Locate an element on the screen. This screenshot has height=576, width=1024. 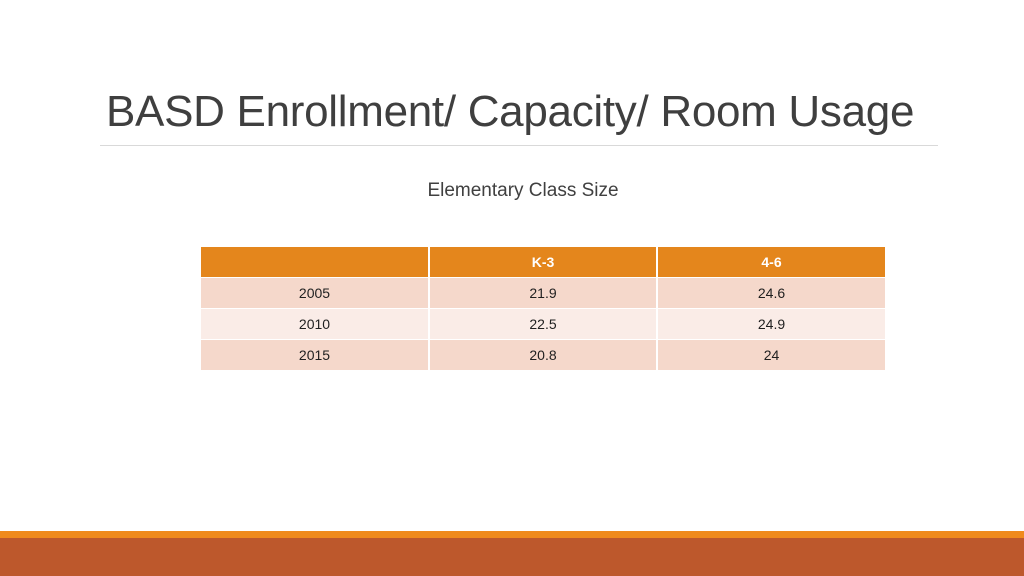
cell-year: 2010 is located at coordinates (315, 324).